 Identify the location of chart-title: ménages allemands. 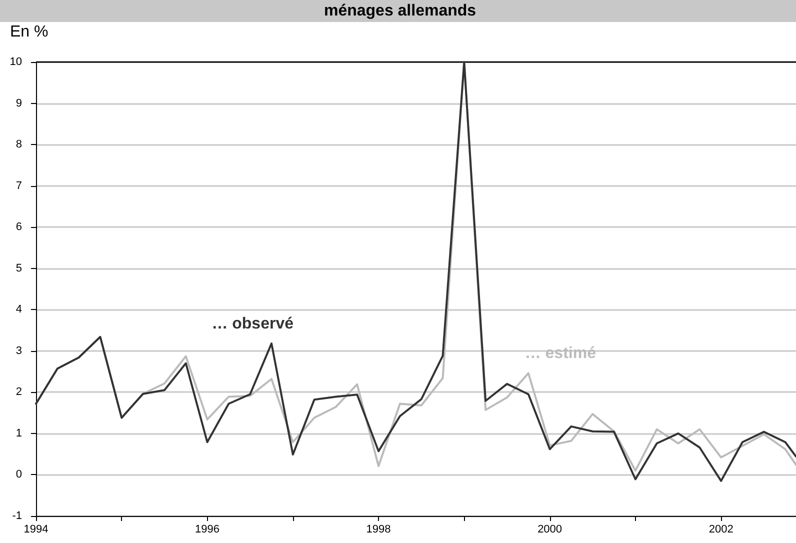
(400, 11).